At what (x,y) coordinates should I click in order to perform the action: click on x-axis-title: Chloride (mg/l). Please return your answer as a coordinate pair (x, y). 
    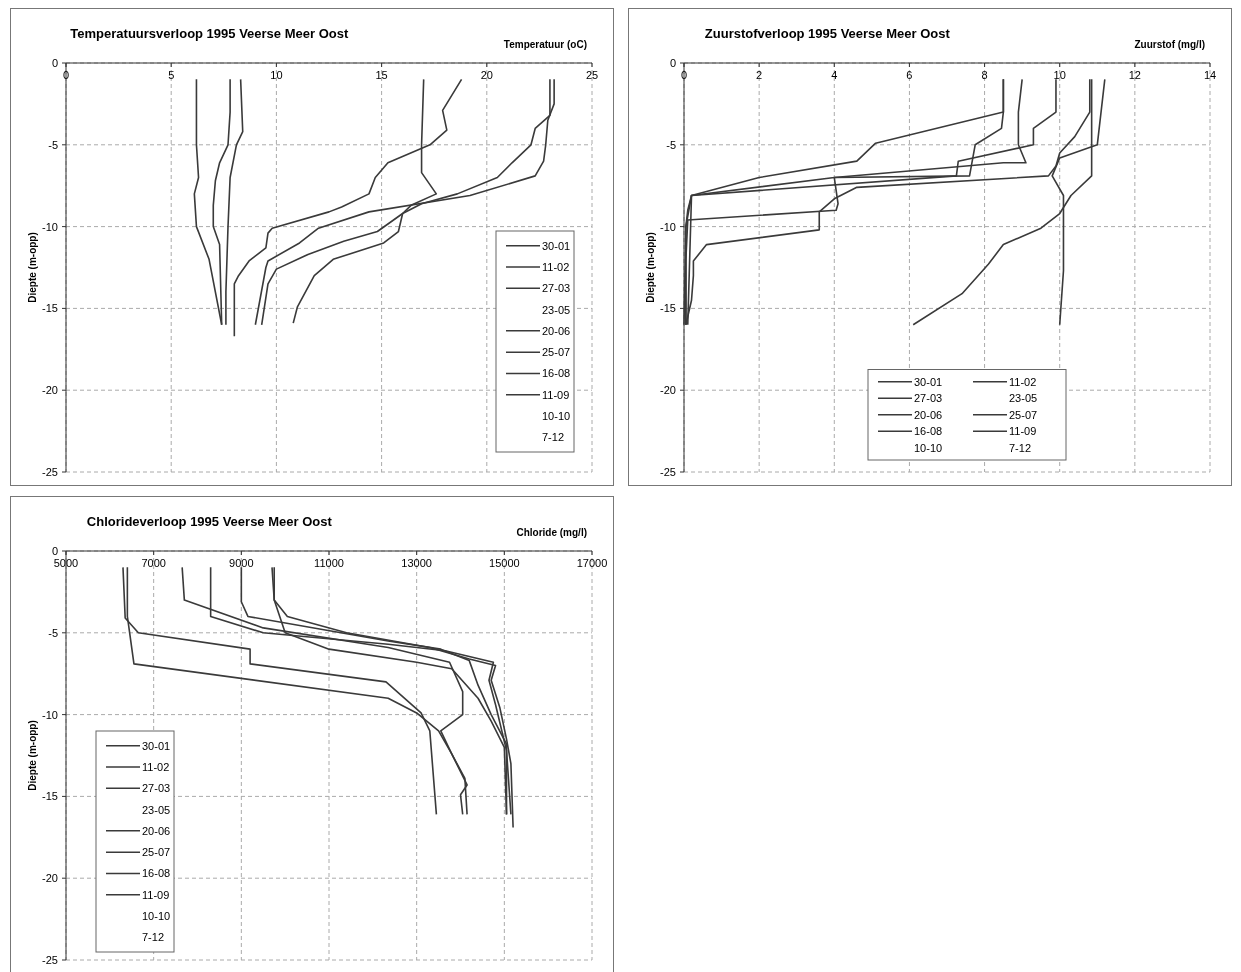
    Looking at the image, I should click on (551, 532).